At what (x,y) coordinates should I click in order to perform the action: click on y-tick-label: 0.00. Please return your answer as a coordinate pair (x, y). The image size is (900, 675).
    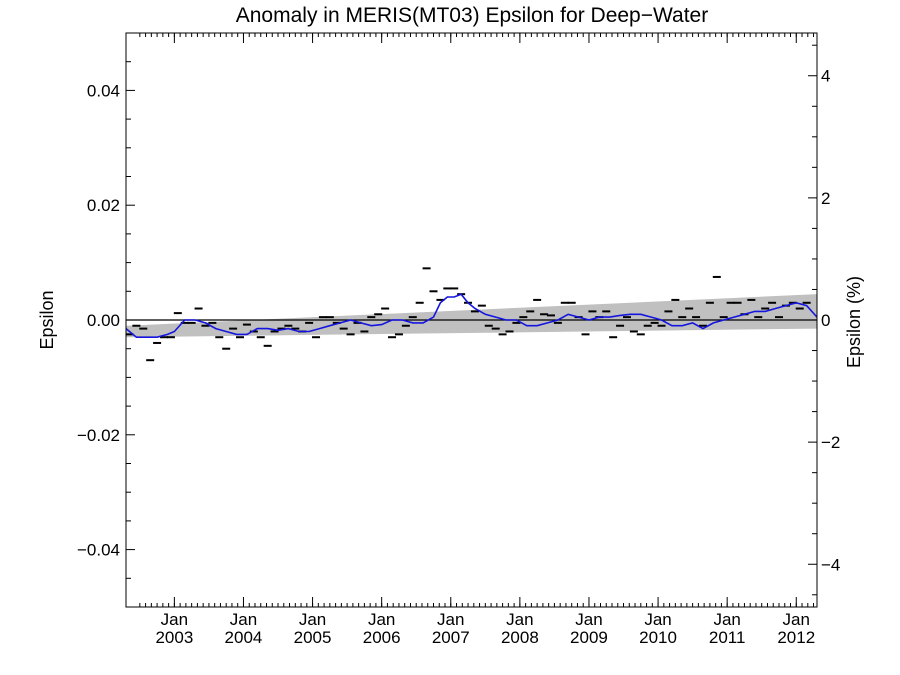
    Looking at the image, I should click on (103, 320).